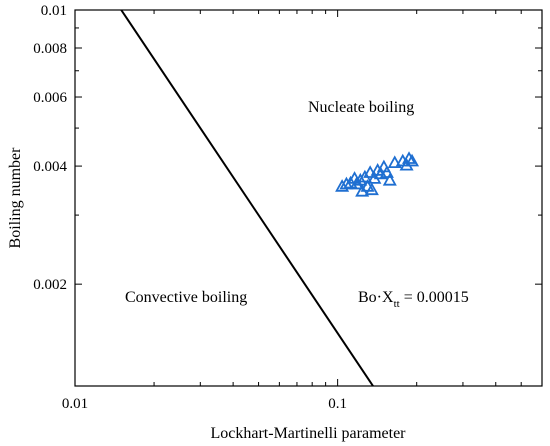 The image size is (550, 446). Describe the element at coordinates (50, 285) in the screenshot. I see `y-tick-label: 0.002` at that location.